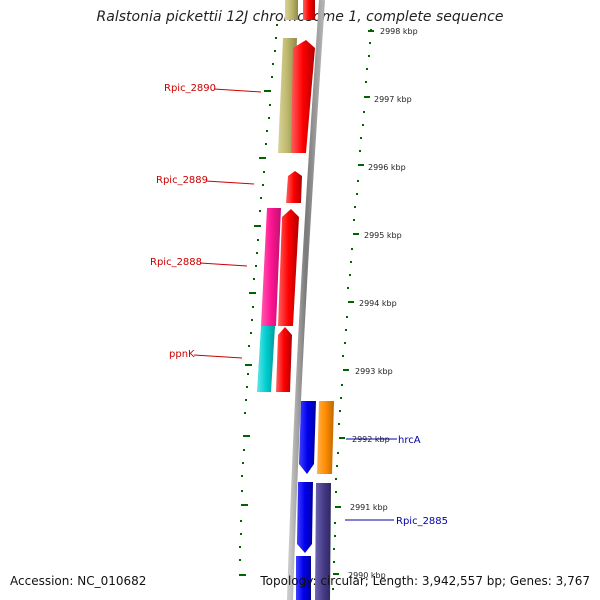  Describe the element at coordinates (307, 437) in the screenshot. I see `gene-hrca-blue` at that location.